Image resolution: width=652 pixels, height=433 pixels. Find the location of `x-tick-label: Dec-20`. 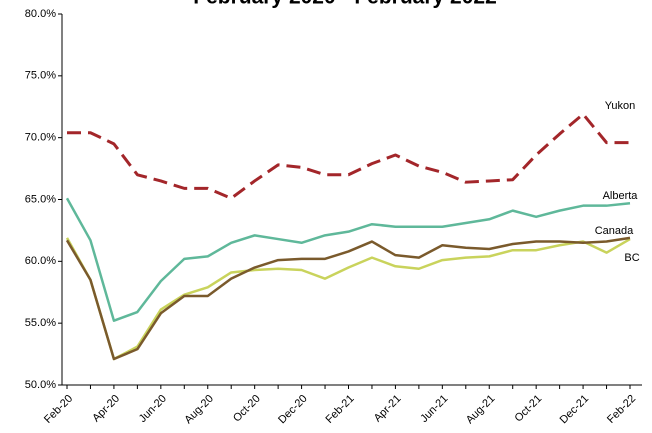

x-tick-label: Dec-20 is located at coordinates (293, 410).